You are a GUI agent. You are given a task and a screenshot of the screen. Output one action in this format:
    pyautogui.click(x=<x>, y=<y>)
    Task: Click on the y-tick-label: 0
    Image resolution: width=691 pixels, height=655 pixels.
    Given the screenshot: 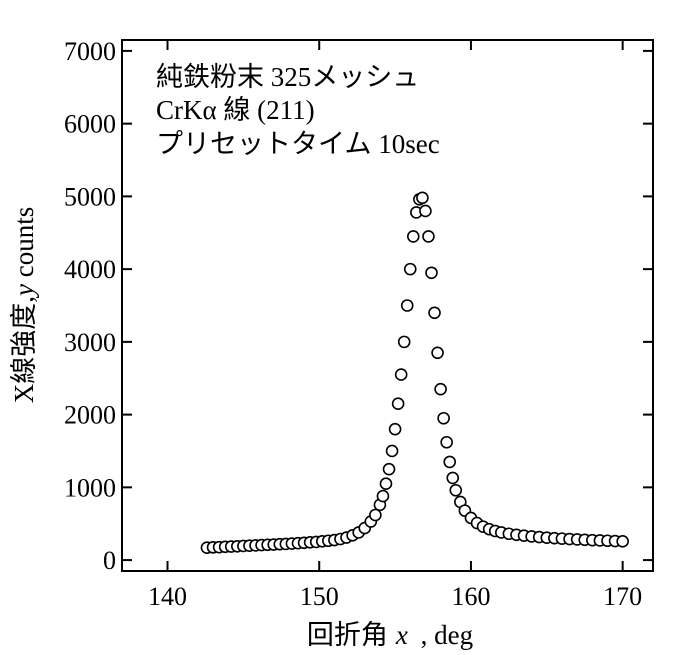 What is the action you would take?
    pyautogui.click(x=109, y=560)
    